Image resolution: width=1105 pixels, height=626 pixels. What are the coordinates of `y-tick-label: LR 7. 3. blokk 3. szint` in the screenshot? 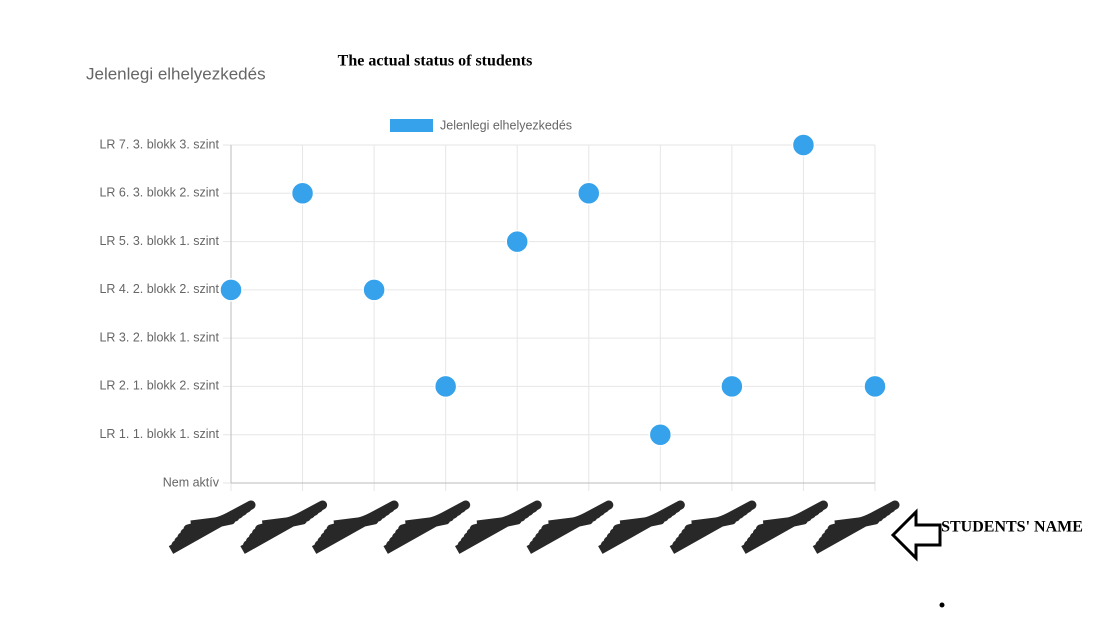 It's located at (159, 144).